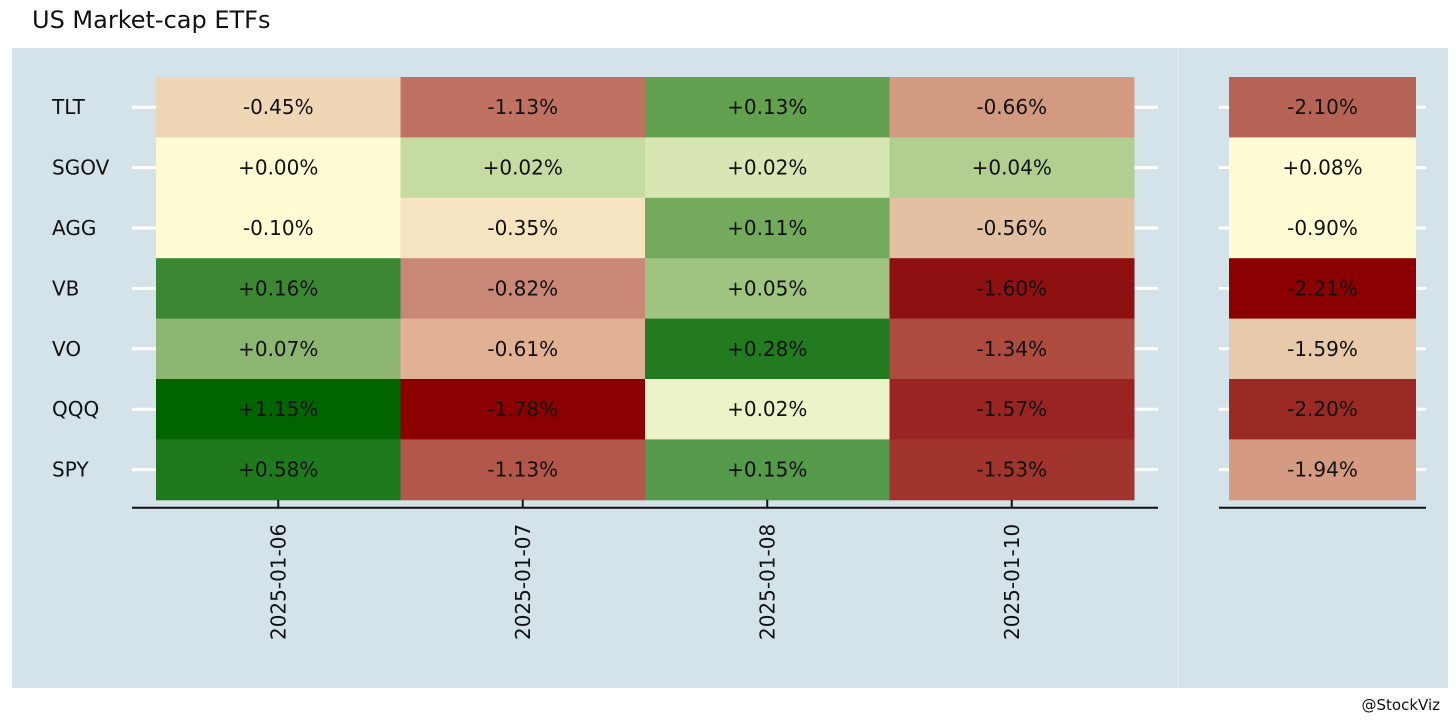 The height and width of the screenshot is (728, 1456). I want to click on row-label: TLT, so click(68, 107).